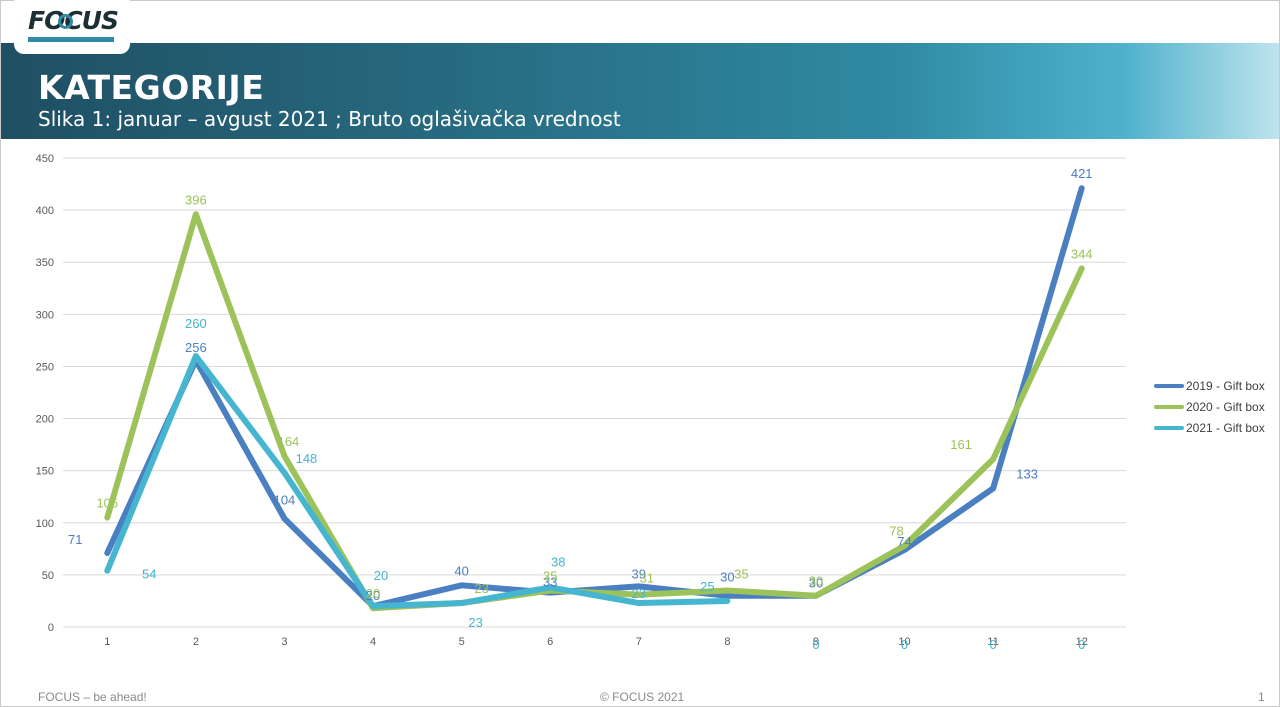 Image resolution: width=1280 pixels, height=707 pixels. I want to click on data-label-s2-6: 38, so click(558, 561).